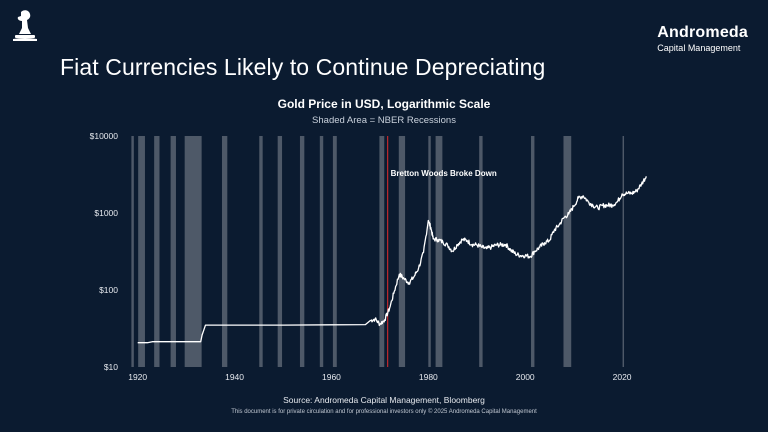 The width and height of the screenshot is (768, 432). What do you see at coordinates (428, 377) in the screenshot?
I see `x-tick-label-3: 1980` at bounding box center [428, 377].